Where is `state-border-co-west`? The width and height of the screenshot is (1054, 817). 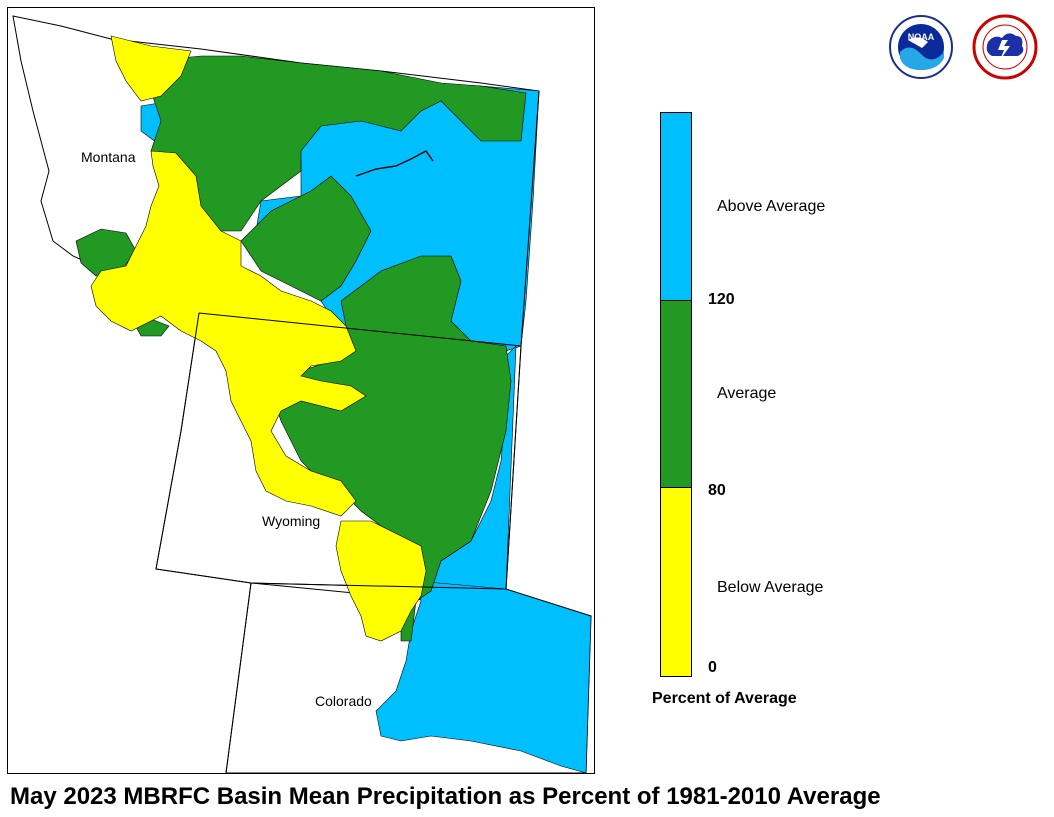
state-border-co-west is located at coordinates (238, 678).